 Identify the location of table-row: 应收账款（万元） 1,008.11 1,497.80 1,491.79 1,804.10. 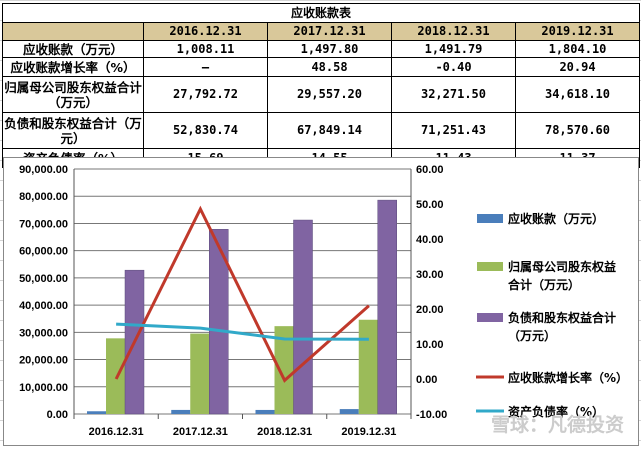
(321, 49).